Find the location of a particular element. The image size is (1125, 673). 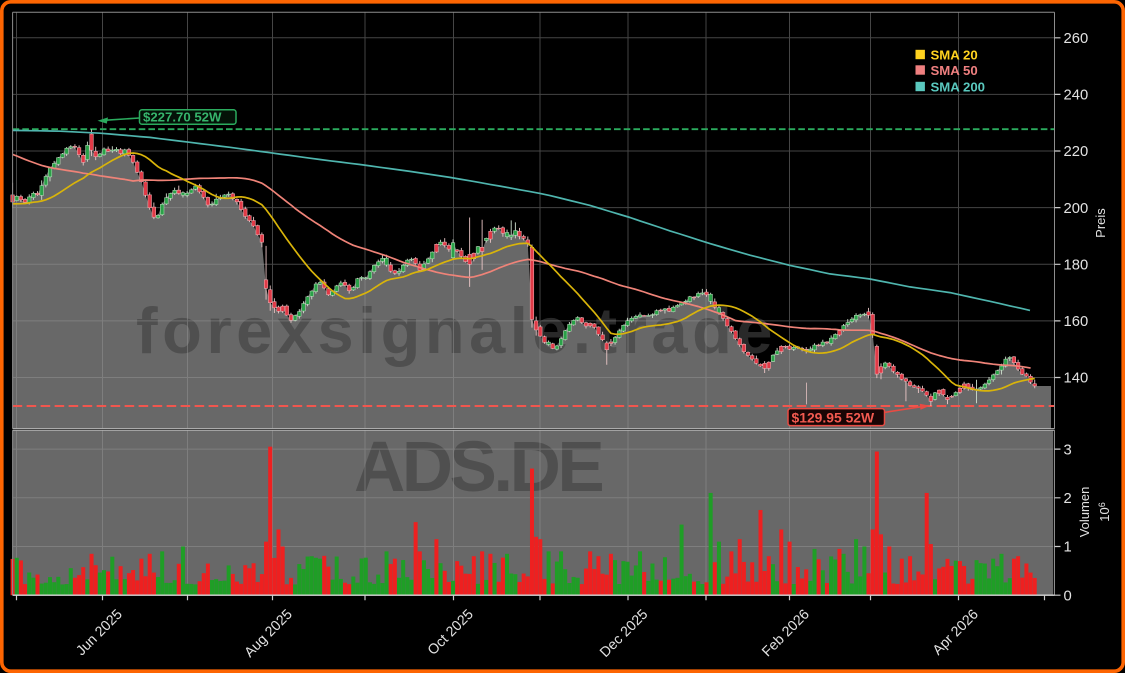

svg-text: 260 is located at coordinates (1076, 39).